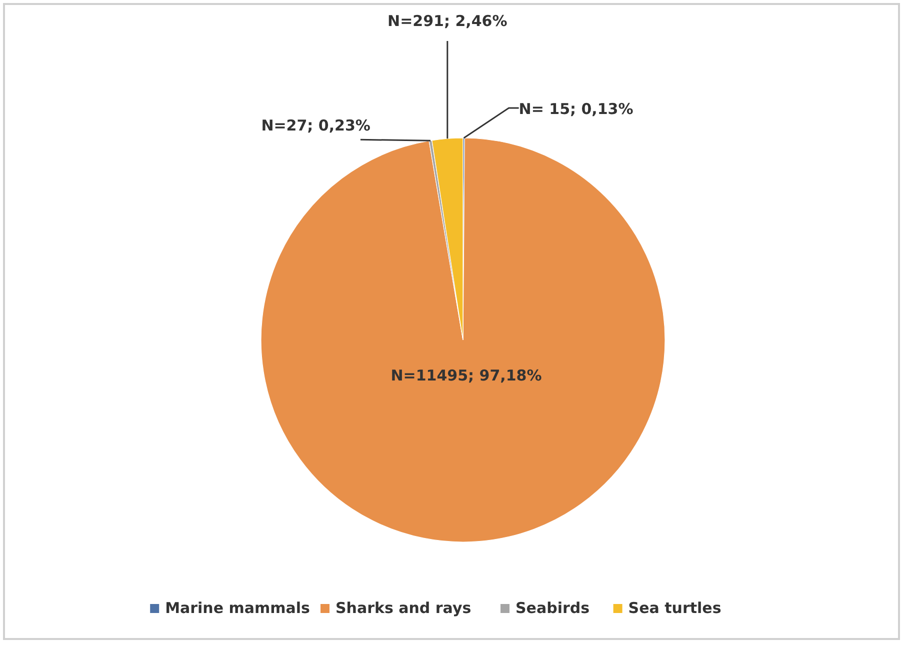  I want to click on data-label: N=11495; 97,18%, so click(466, 375).